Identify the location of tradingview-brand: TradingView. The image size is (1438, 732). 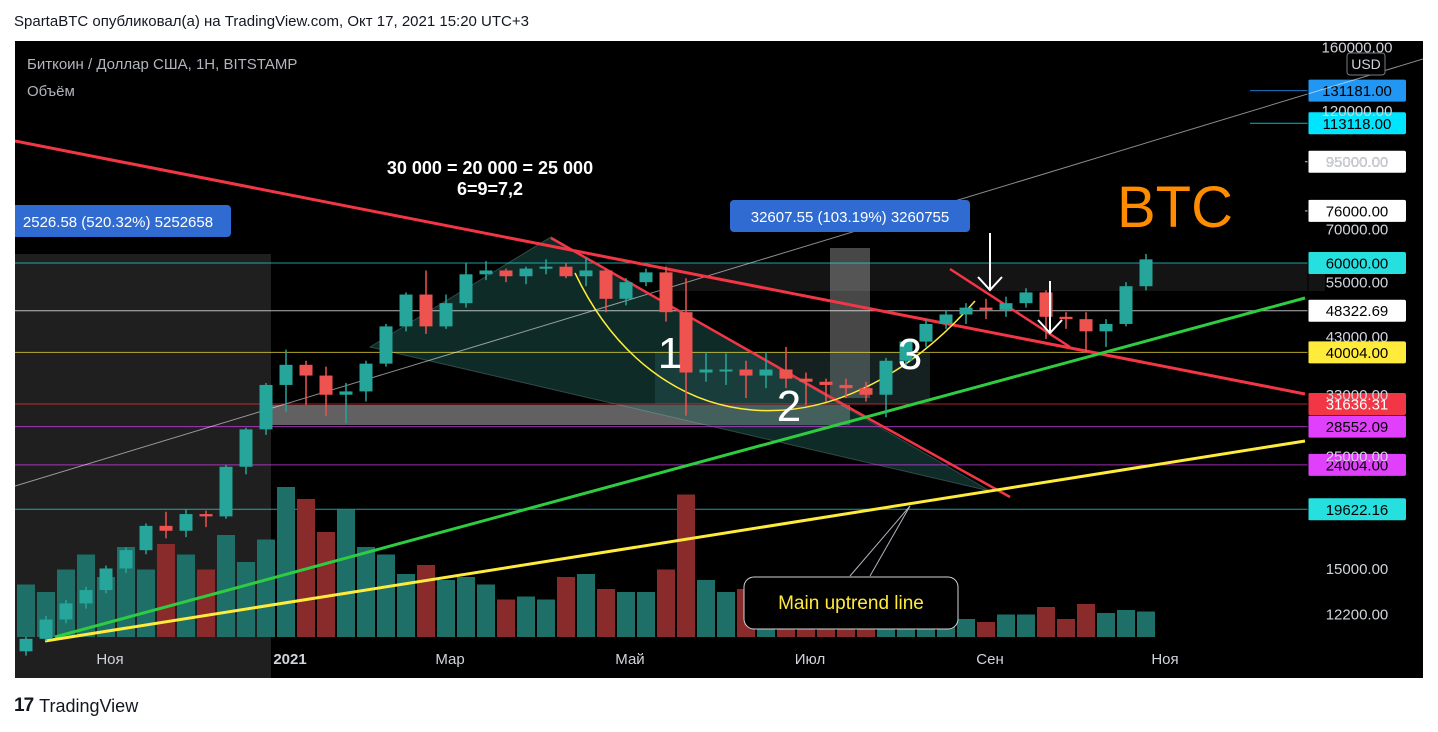
(89, 705).